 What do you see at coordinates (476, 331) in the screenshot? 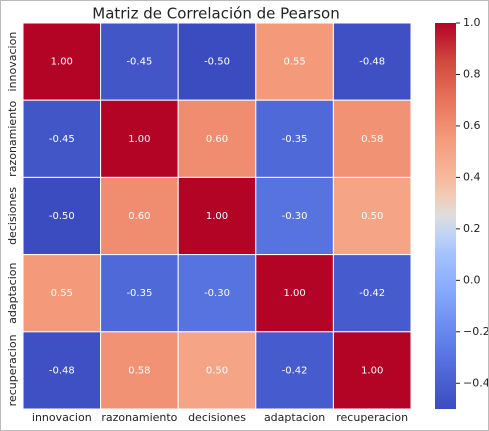
I see `colorbar-tick-label: −0.2` at bounding box center [476, 331].